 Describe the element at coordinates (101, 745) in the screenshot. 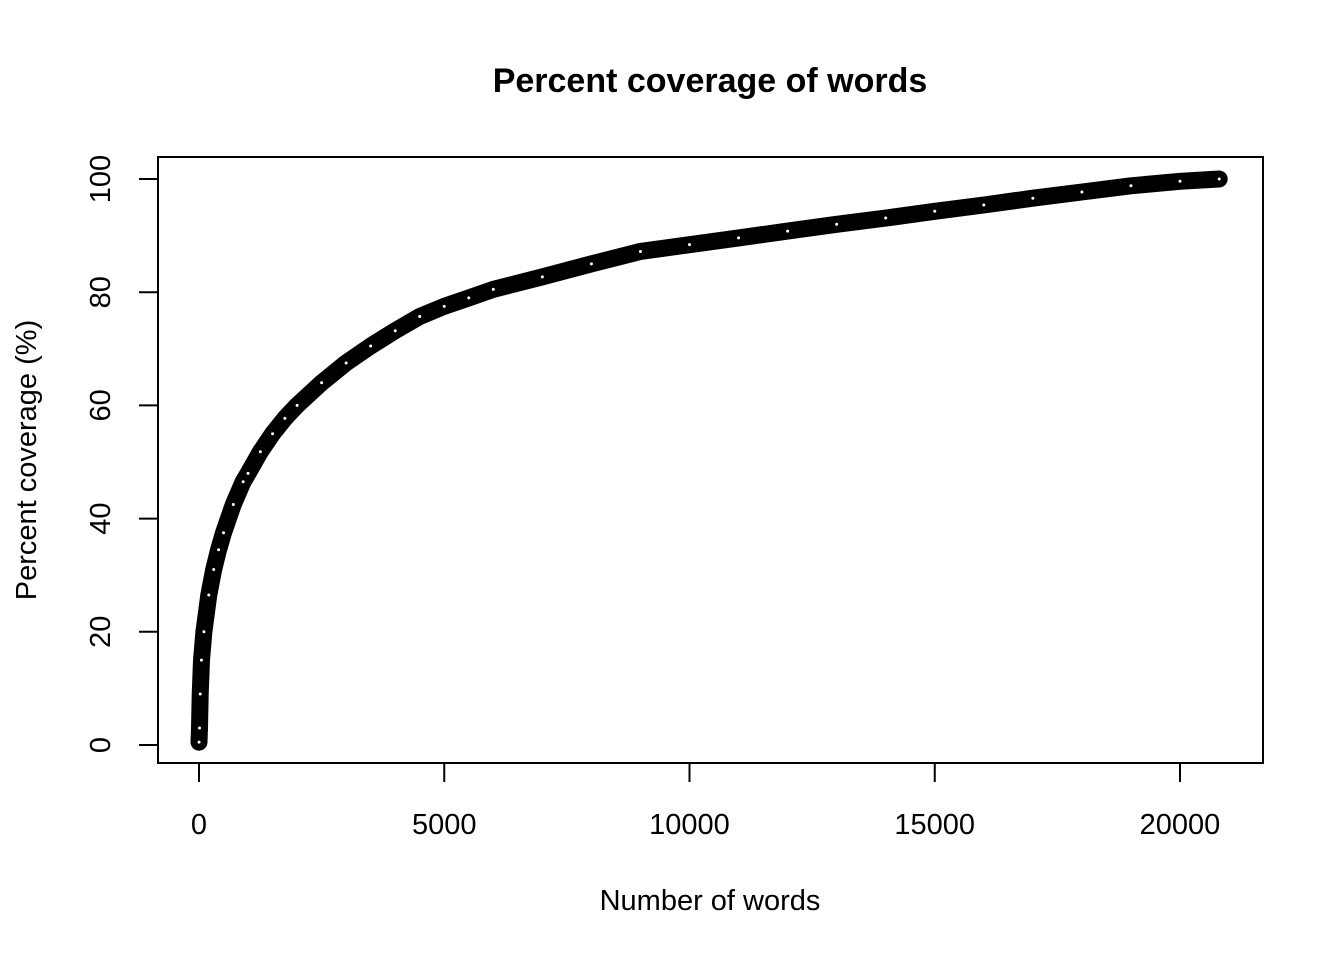

I see `y-tick-label: 0` at that location.